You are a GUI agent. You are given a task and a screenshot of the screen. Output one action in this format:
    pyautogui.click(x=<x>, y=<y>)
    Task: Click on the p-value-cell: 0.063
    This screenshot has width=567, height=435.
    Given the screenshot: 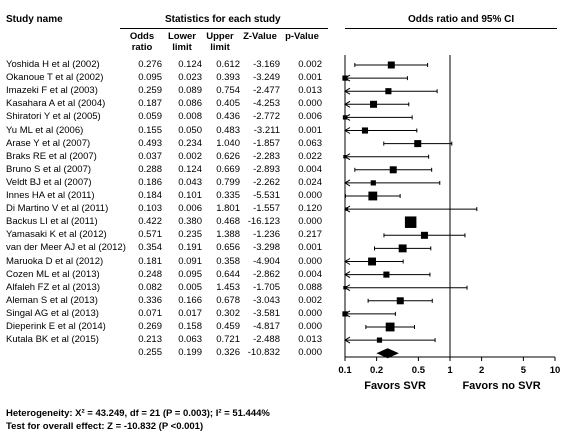 What is the action you would take?
    pyautogui.click(x=310, y=143)
    